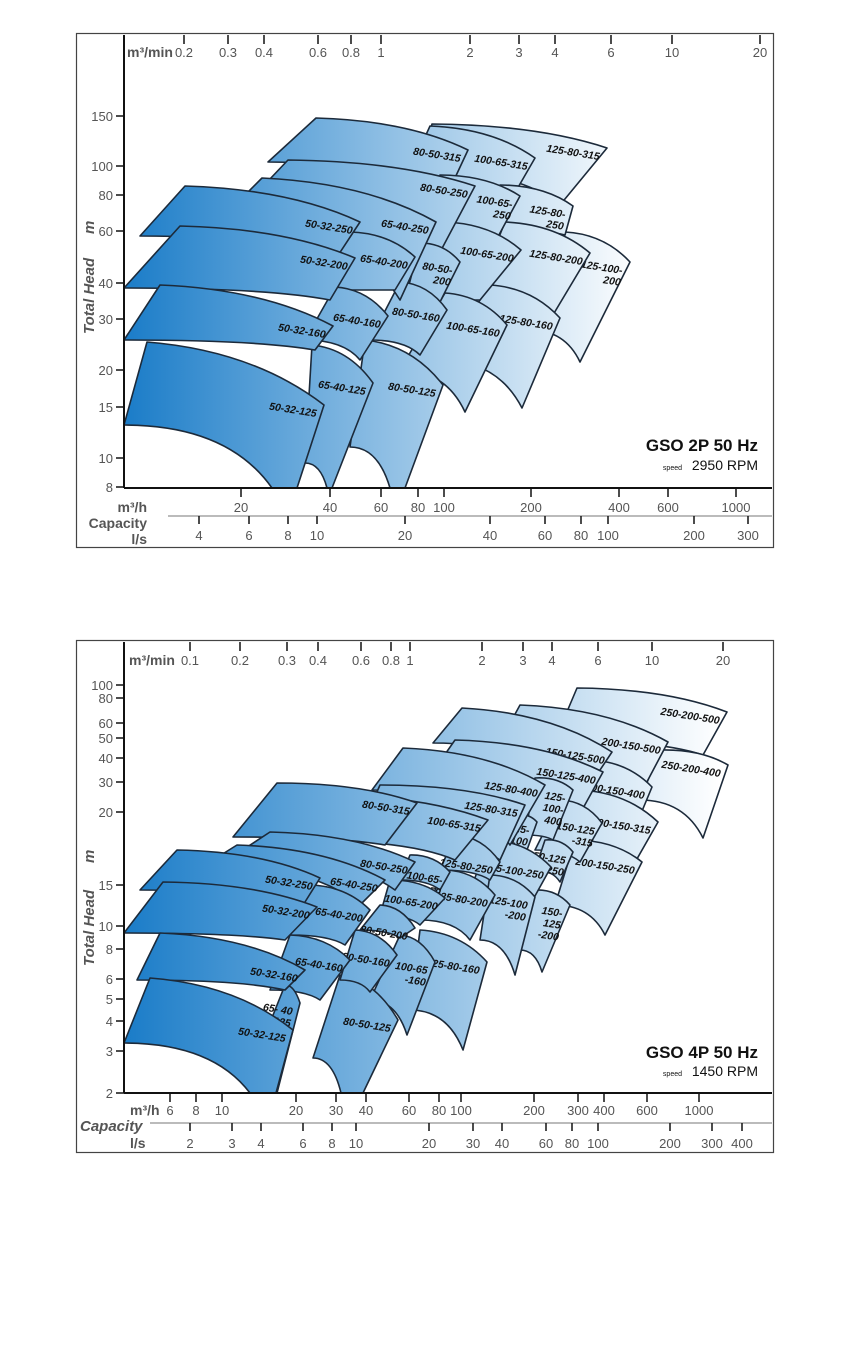 The height and width of the screenshot is (1356, 855). What do you see at coordinates (439, 1110) in the screenshot?
I see `m3h-axis-tick-label: 80` at bounding box center [439, 1110].